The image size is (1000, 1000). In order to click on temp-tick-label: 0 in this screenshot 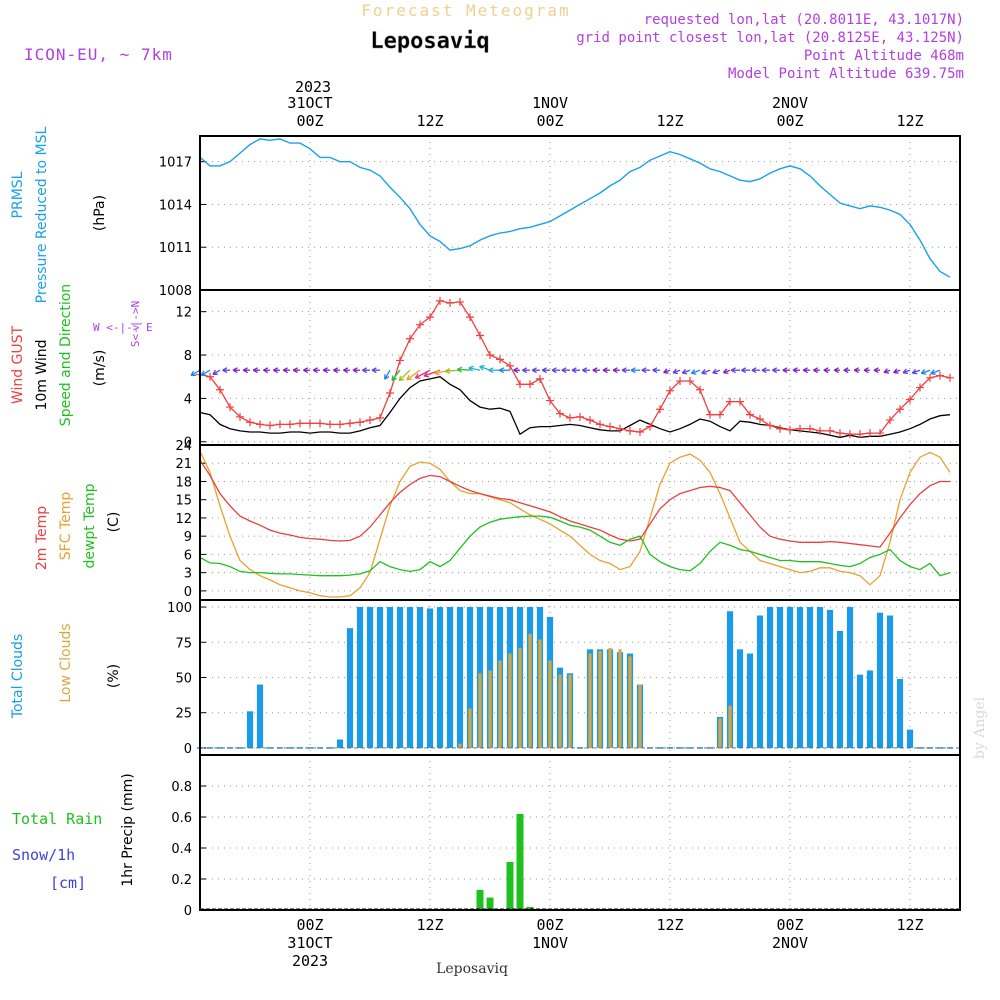, I will do `click(188, 592)`.